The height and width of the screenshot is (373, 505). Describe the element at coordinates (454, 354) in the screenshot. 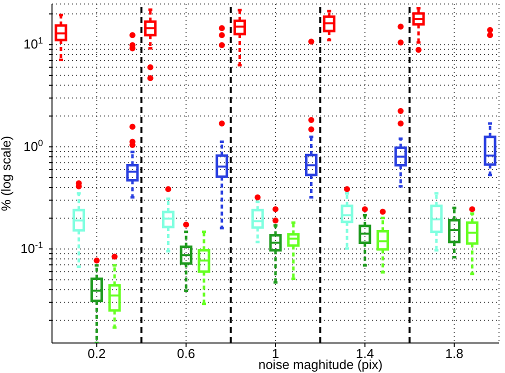

I see `x-tick-label: 1.8` at that location.